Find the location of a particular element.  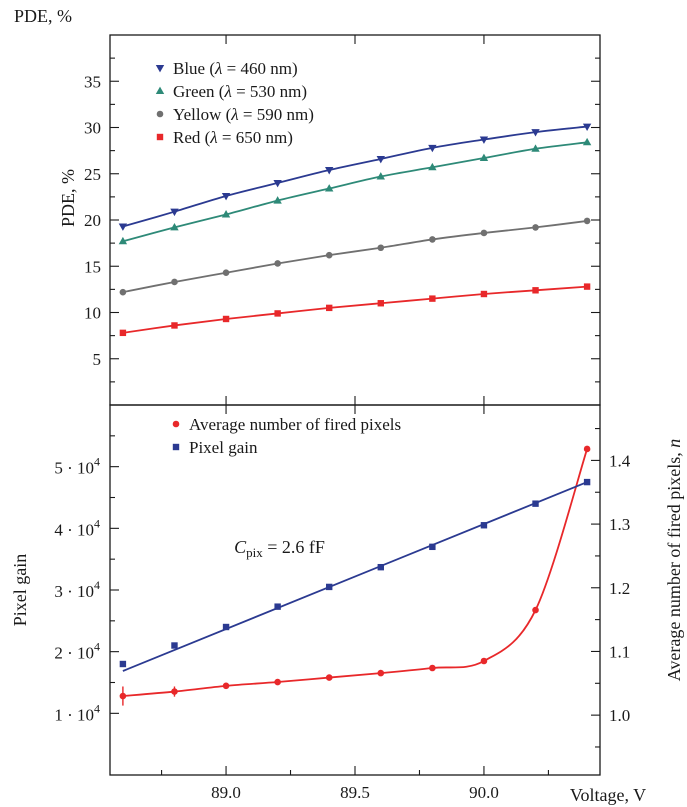

legend-pixel-gain-marker is located at coordinates (176, 447).